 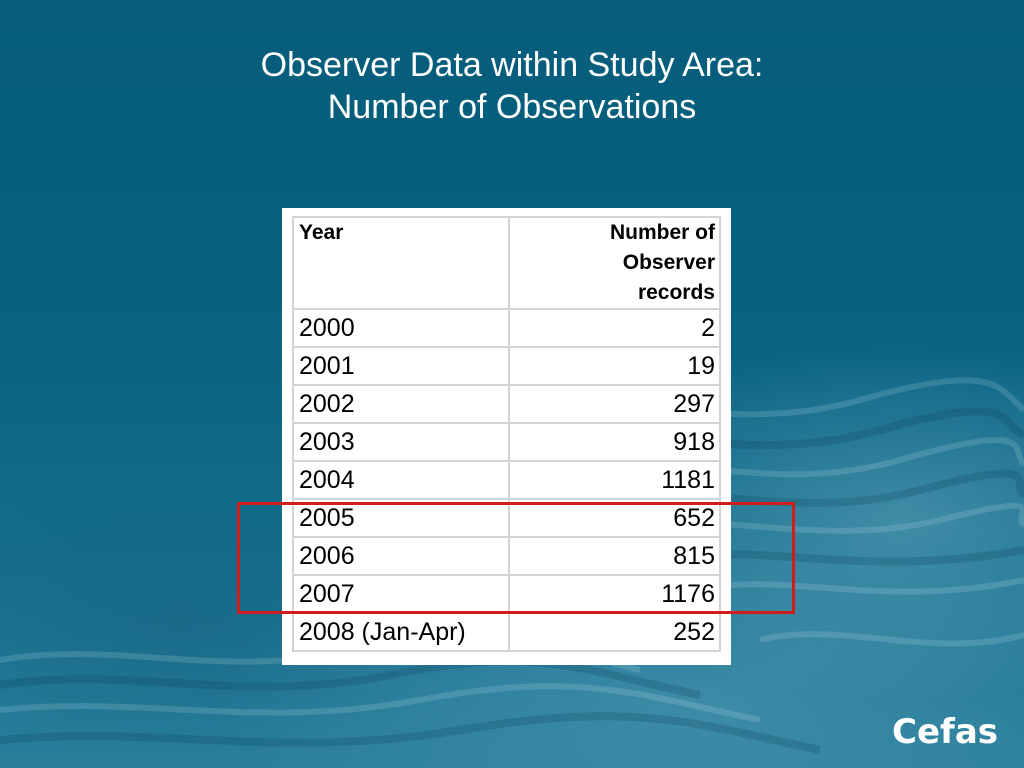 I want to click on table-row: 2002 297, so click(x=506, y=404).